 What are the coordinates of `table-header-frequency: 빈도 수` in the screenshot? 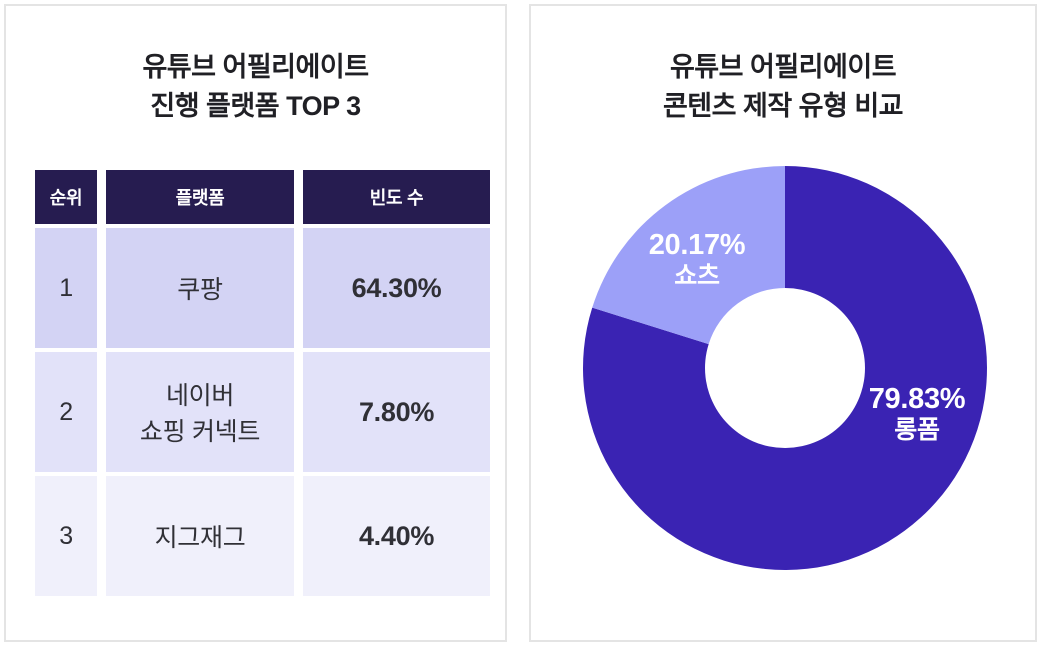 It's located at (396, 197).